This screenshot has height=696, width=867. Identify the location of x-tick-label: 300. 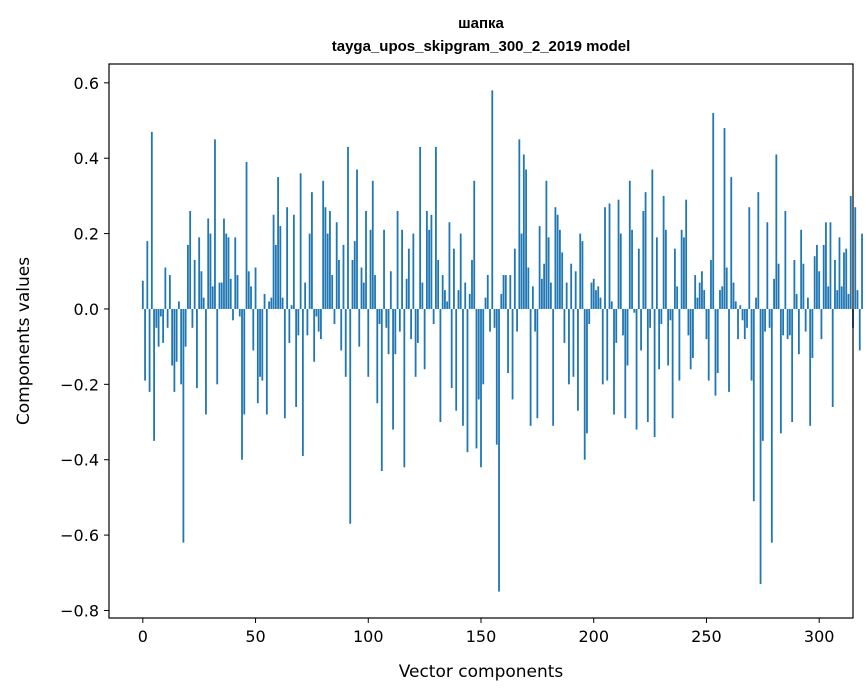
(819, 636).